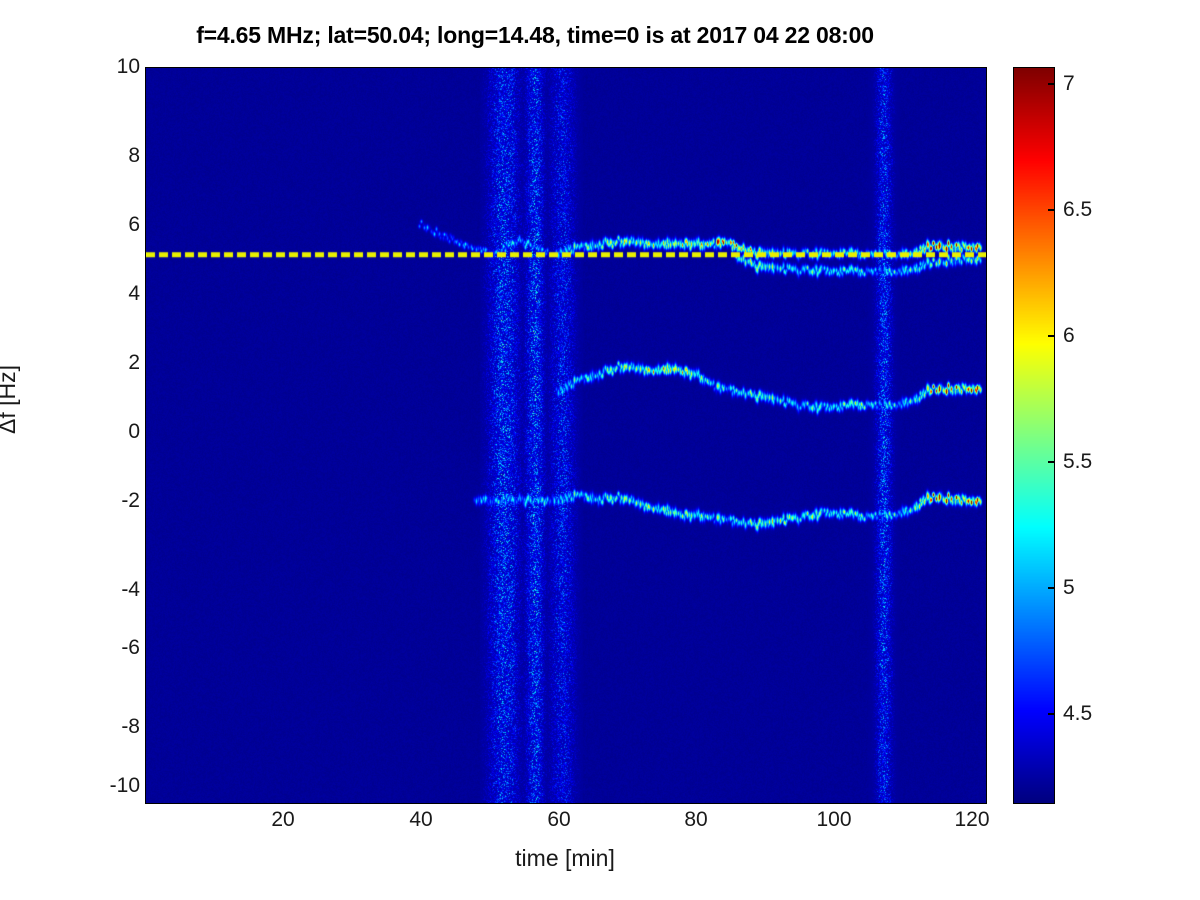  What do you see at coordinates (128, 66) in the screenshot?
I see `y-tick-label: 10` at bounding box center [128, 66].